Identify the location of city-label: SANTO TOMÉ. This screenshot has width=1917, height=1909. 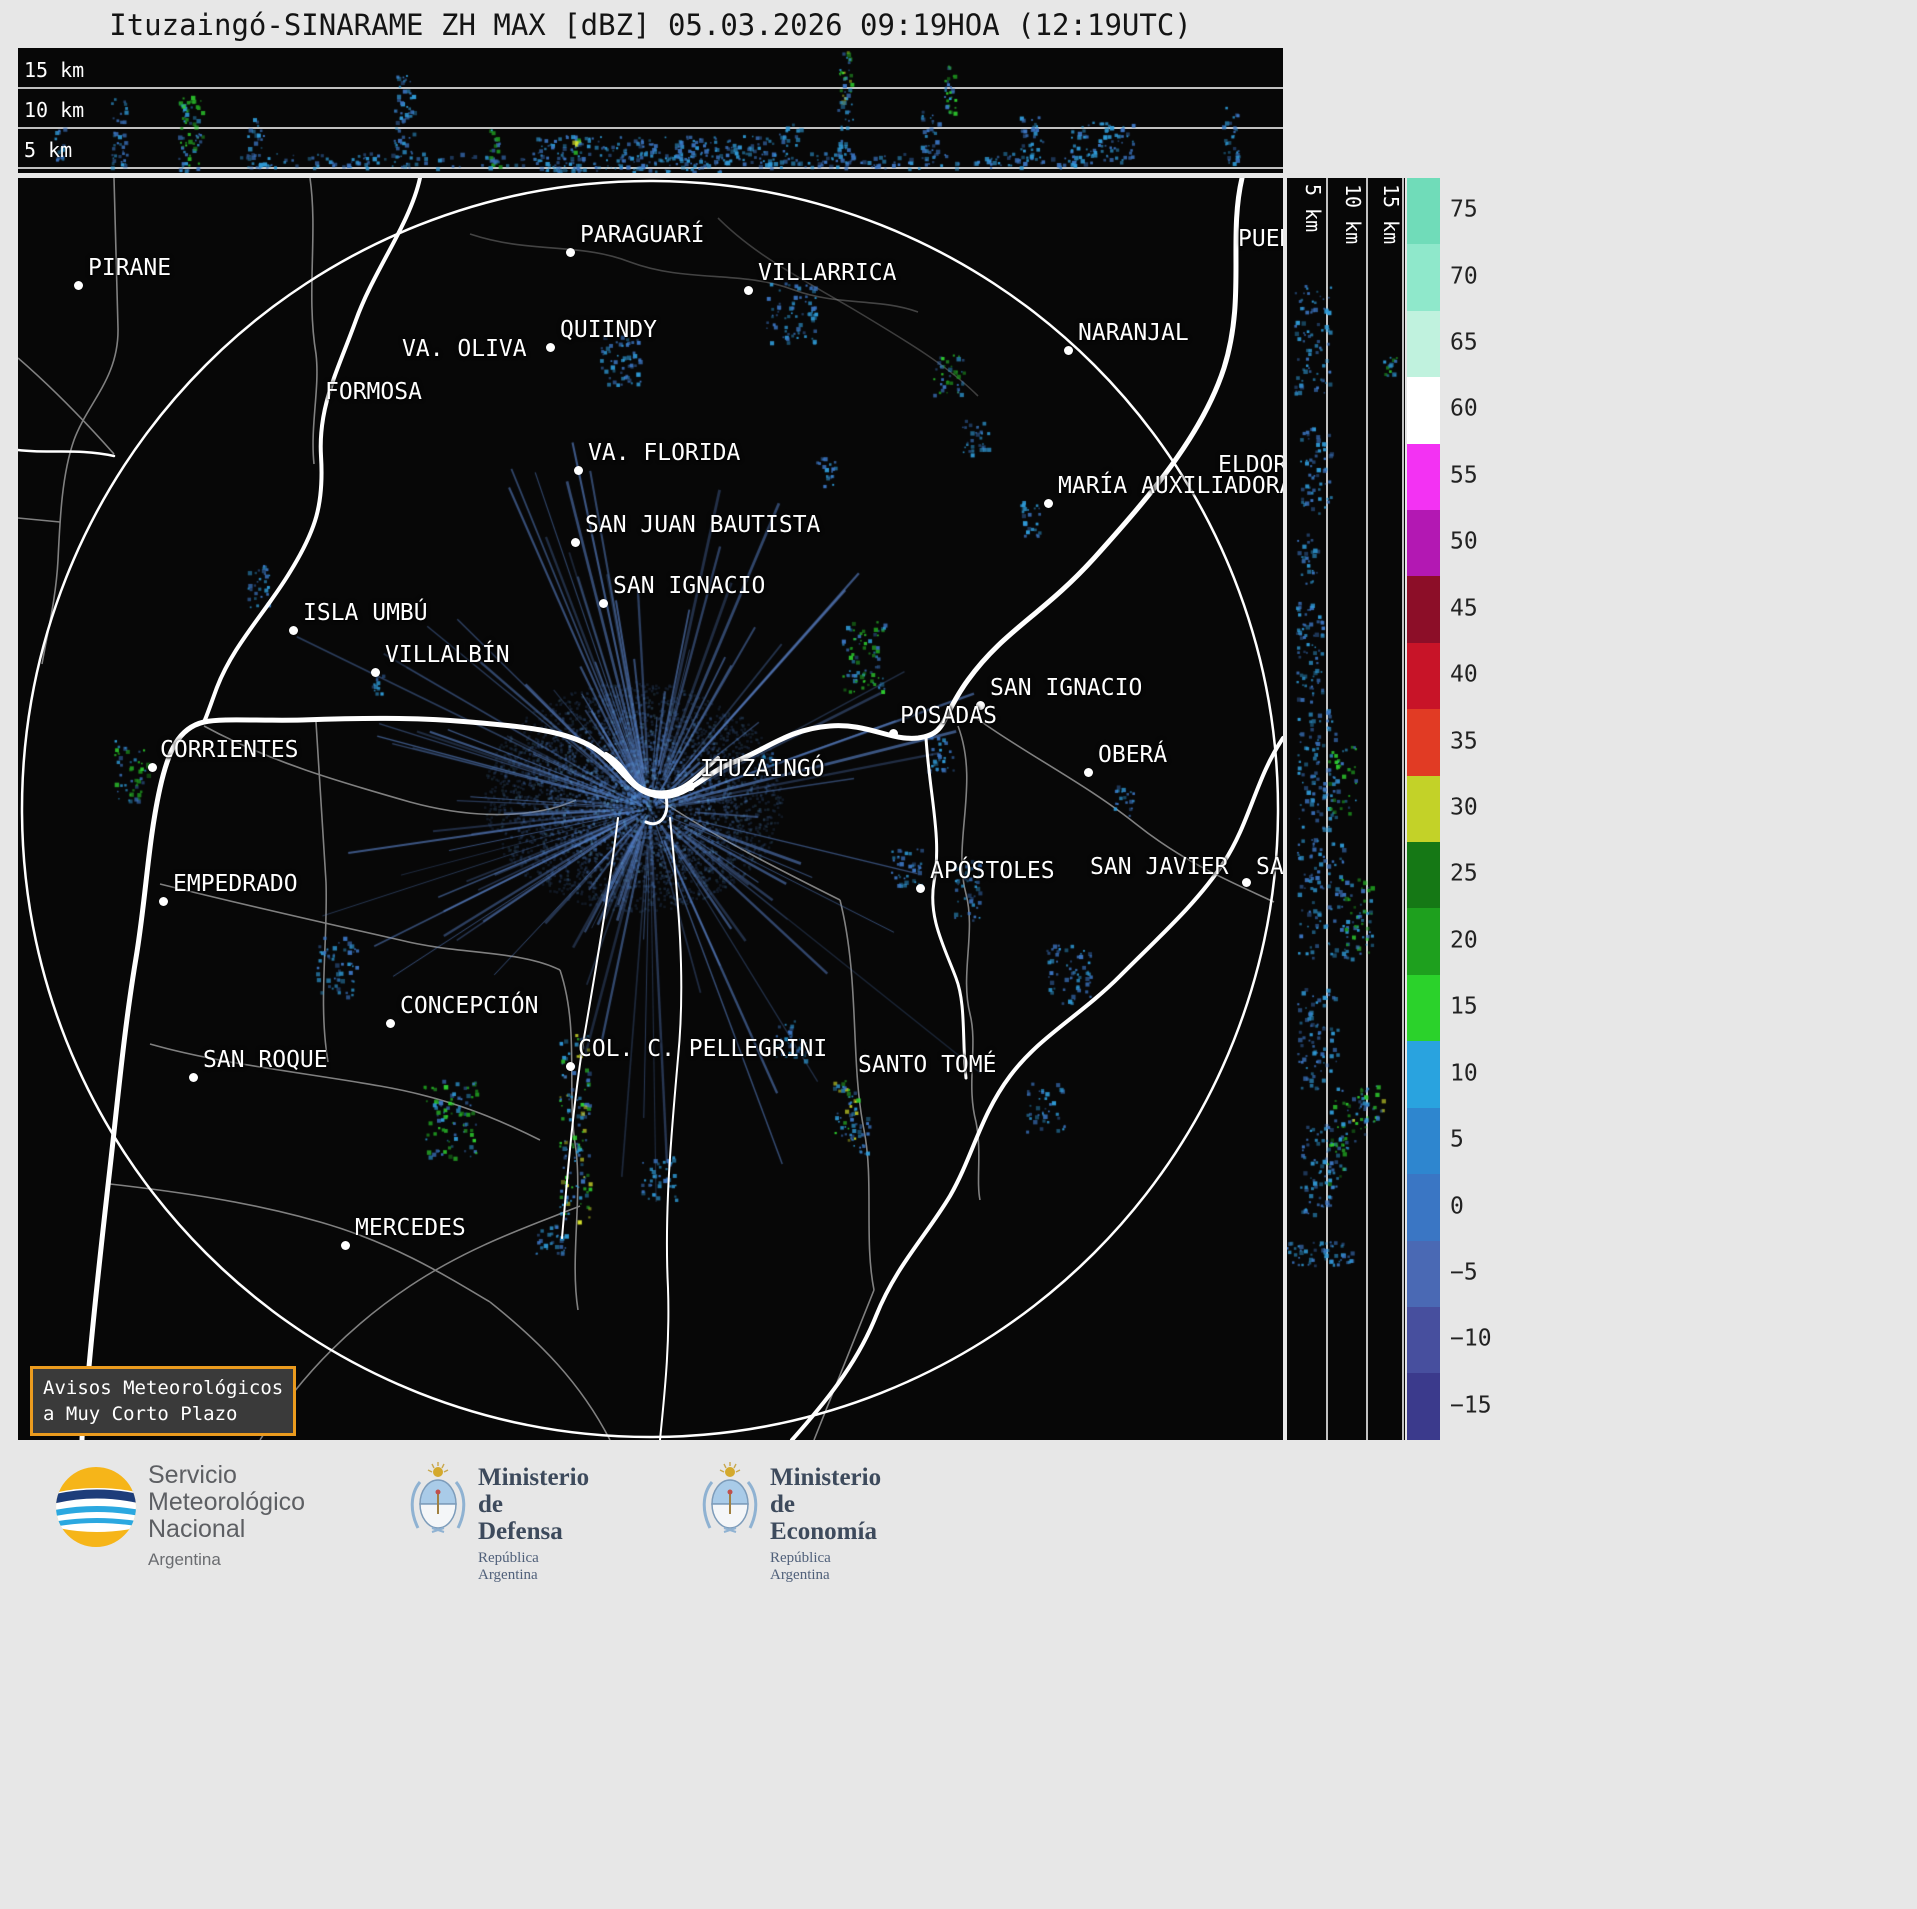
(927, 1065).